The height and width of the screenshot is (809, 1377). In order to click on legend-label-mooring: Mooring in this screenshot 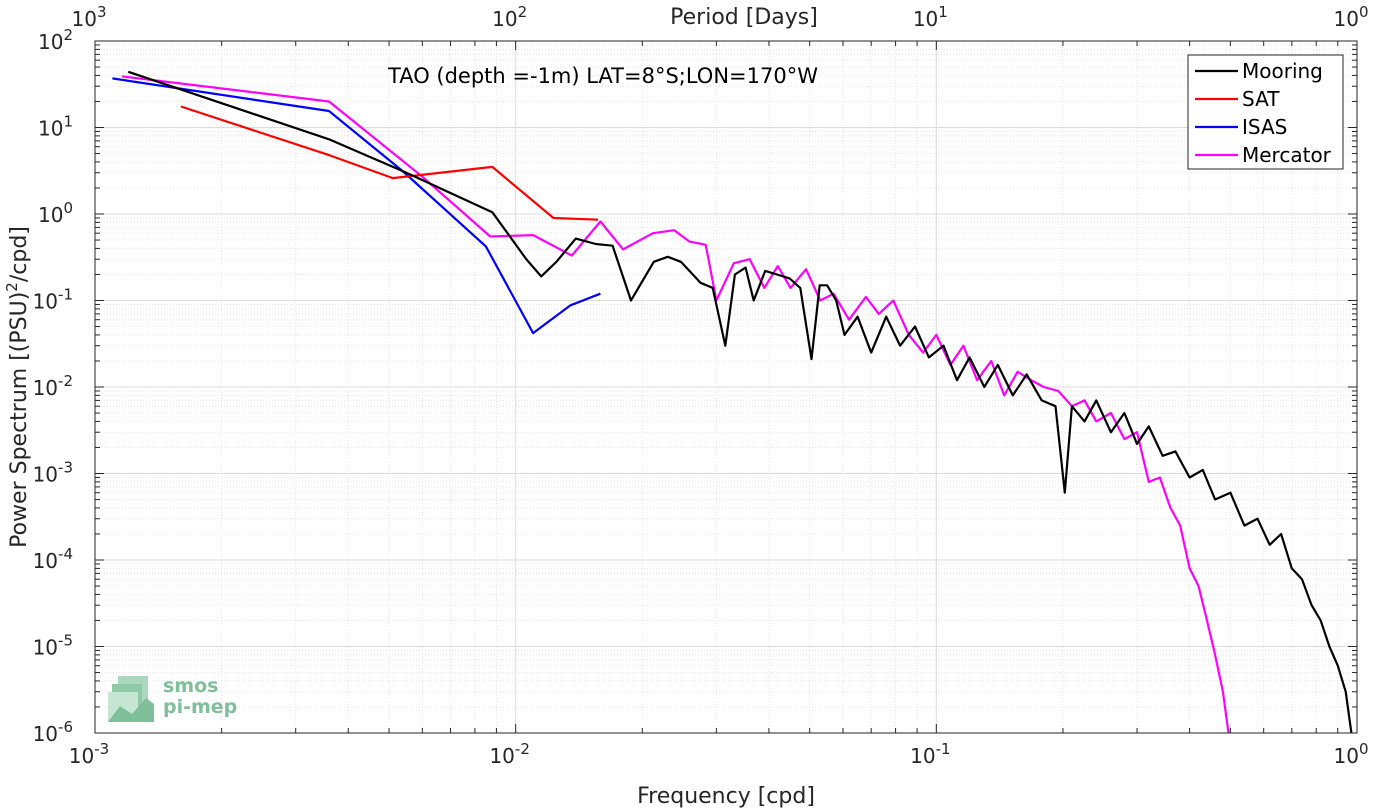, I will do `click(1282, 71)`.